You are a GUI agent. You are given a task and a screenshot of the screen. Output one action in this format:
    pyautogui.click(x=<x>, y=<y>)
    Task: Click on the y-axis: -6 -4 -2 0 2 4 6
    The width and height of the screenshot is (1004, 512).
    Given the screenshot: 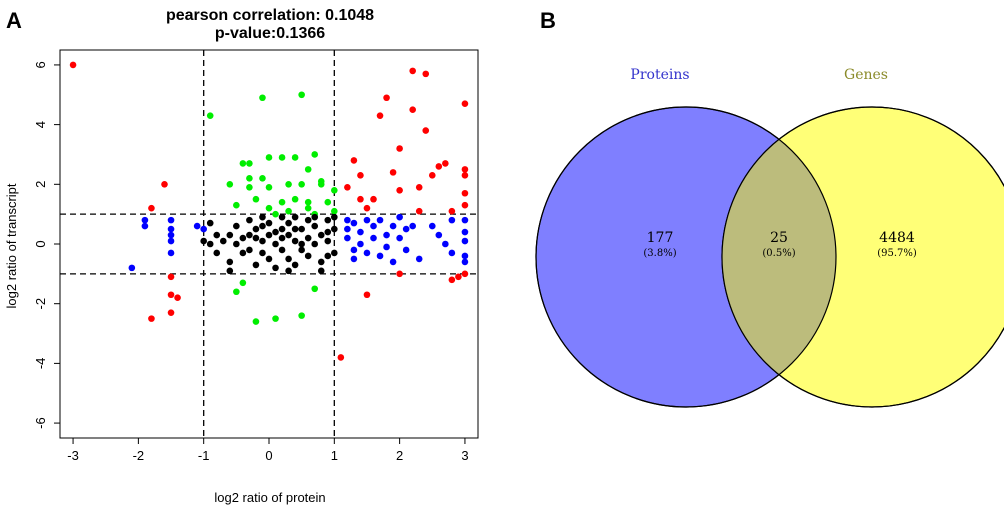 What is the action you would take?
    pyautogui.click(x=46, y=245)
    